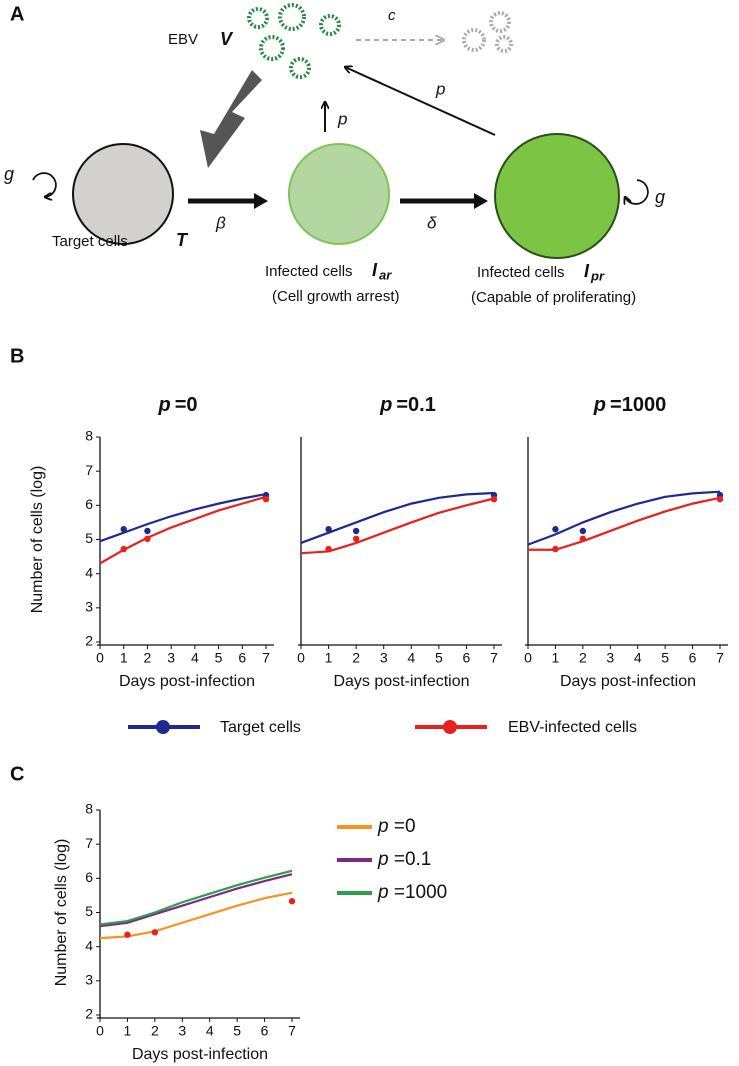 This screenshot has width=739, height=1066. I want to click on infected-cell-arrest, so click(339, 194).